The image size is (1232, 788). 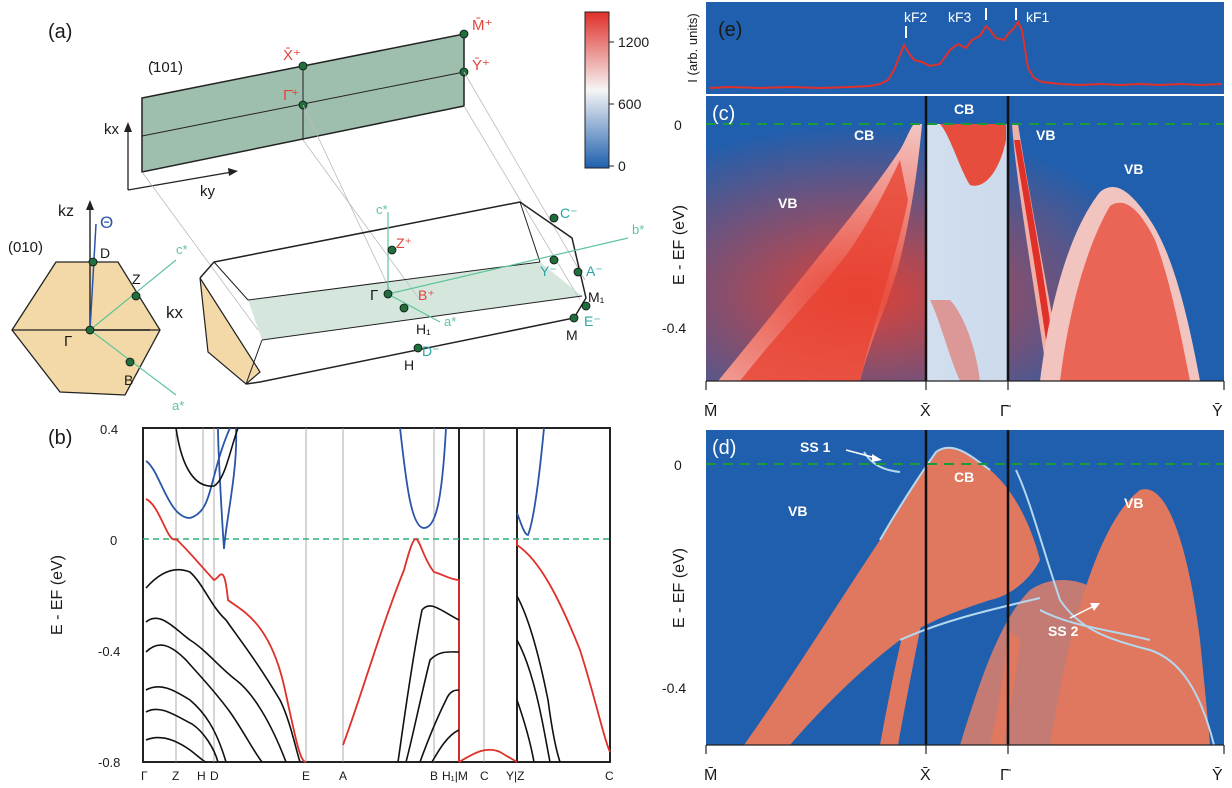 What do you see at coordinates (710, 775) in the screenshot?
I see `d-xtick-m: M̄` at bounding box center [710, 775].